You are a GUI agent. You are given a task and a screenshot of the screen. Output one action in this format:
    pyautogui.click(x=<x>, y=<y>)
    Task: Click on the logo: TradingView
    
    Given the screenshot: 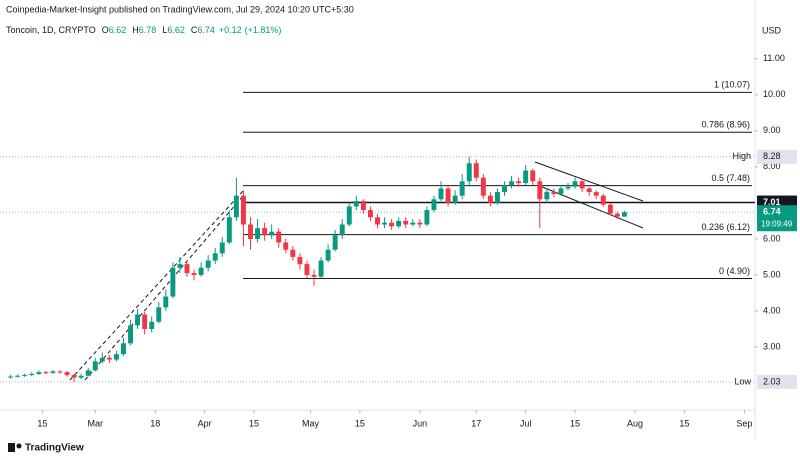 What is the action you would take?
    pyautogui.click(x=46, y=448)
    